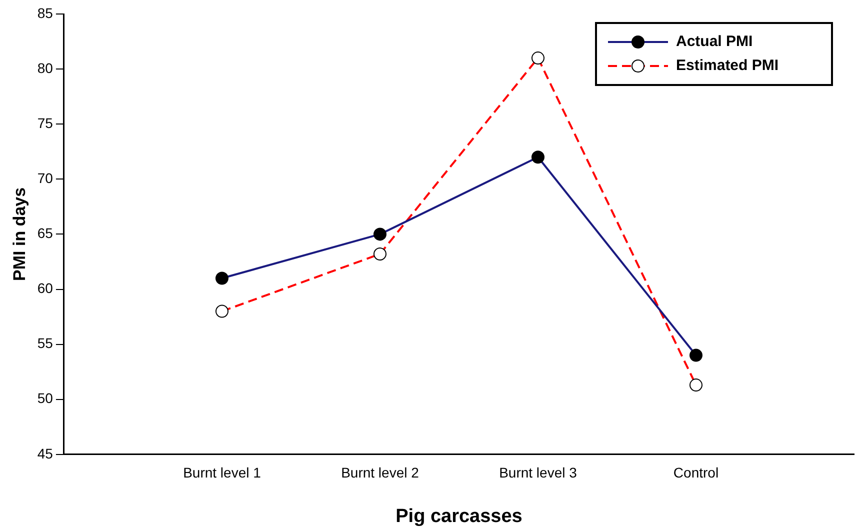  Describe the element at coordinates (459, 516) in the screenshot. I see `x-axis-title: Pig carcasses` at that location.